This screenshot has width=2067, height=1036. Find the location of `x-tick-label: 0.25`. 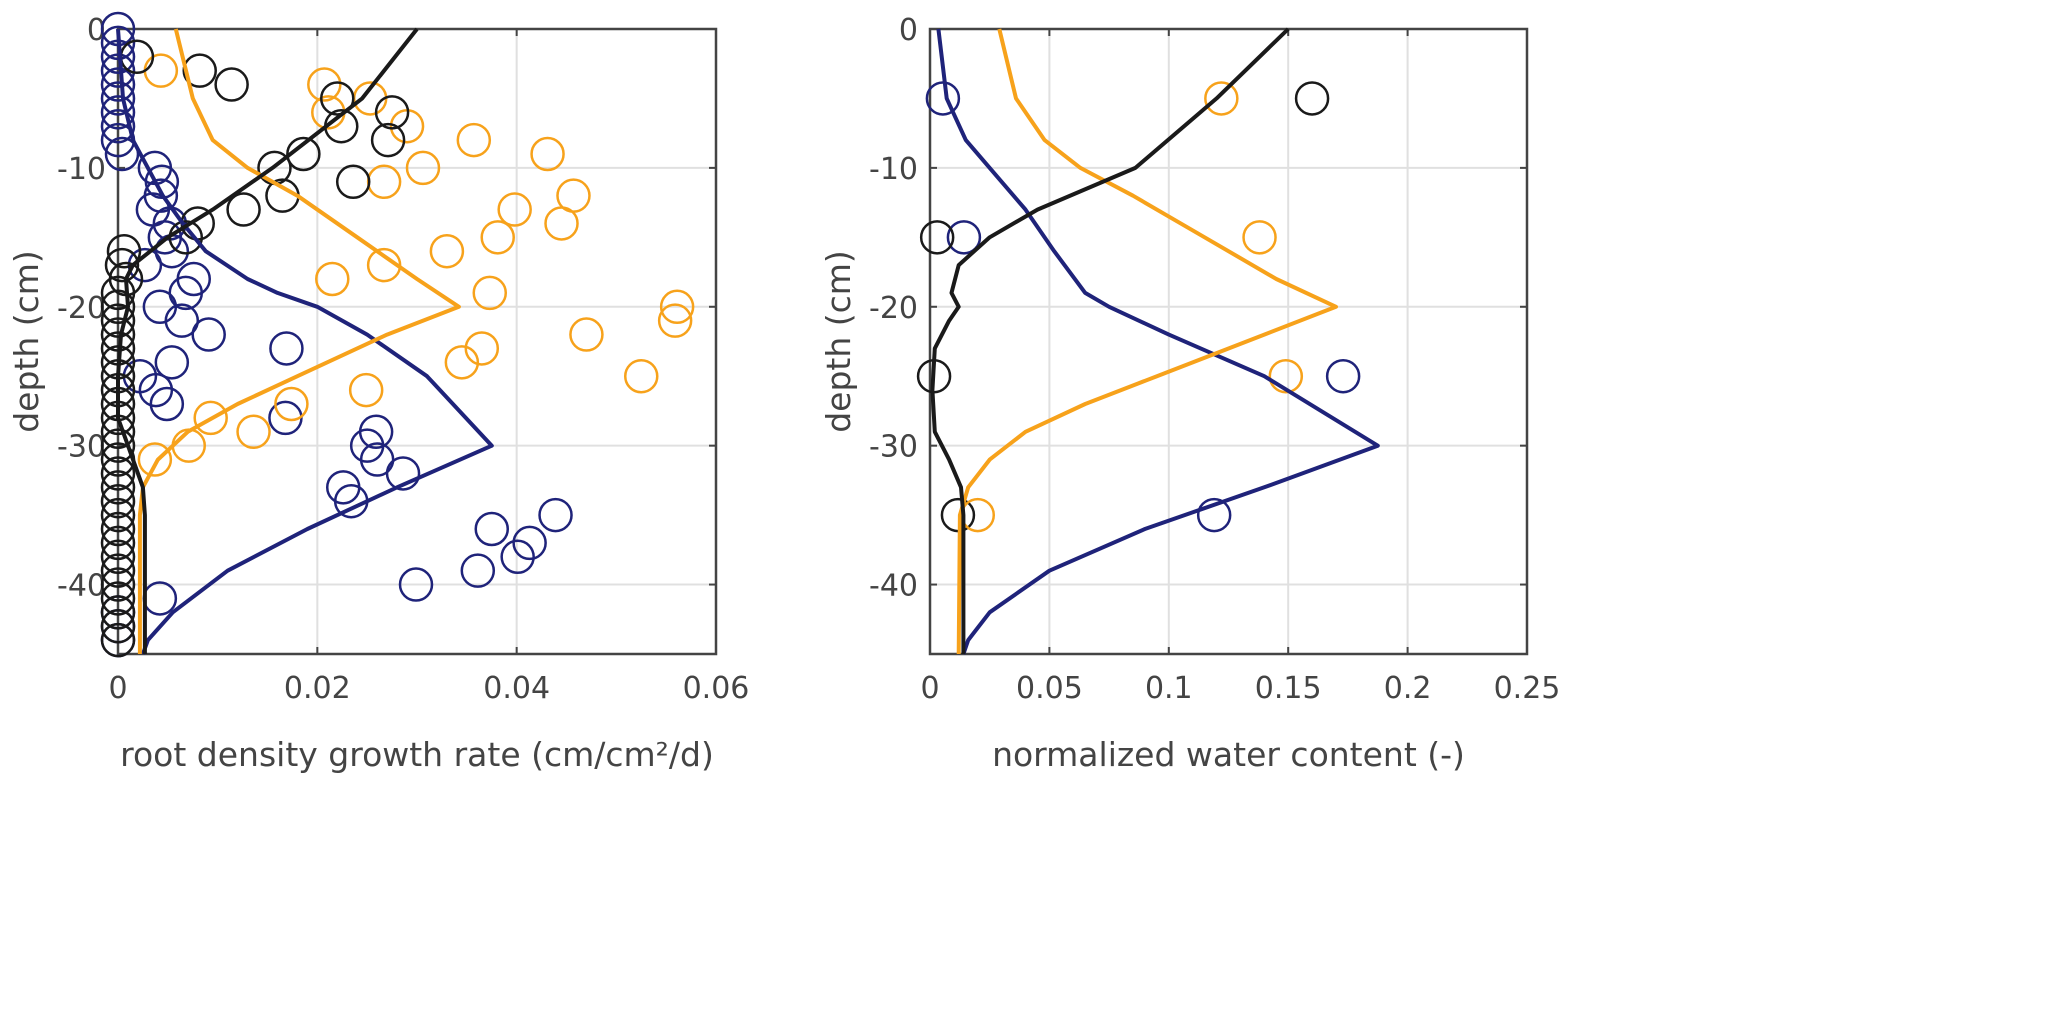

x-tick-label: 0.25 is located at coordinates (1527, 688).